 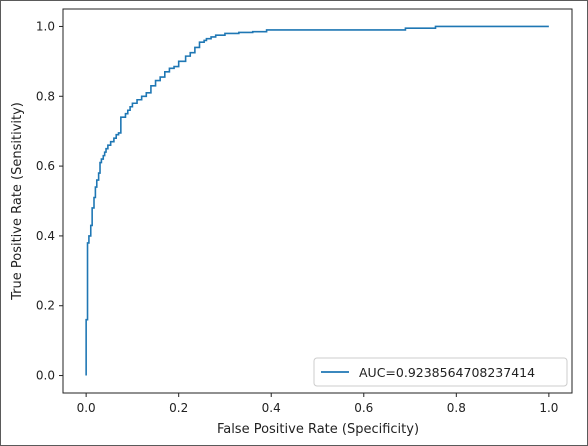 What do you see at coordinates (45, 166) in the screenshot?
I see `y-tick-label: 0.6` at bounding box center [45, 166].